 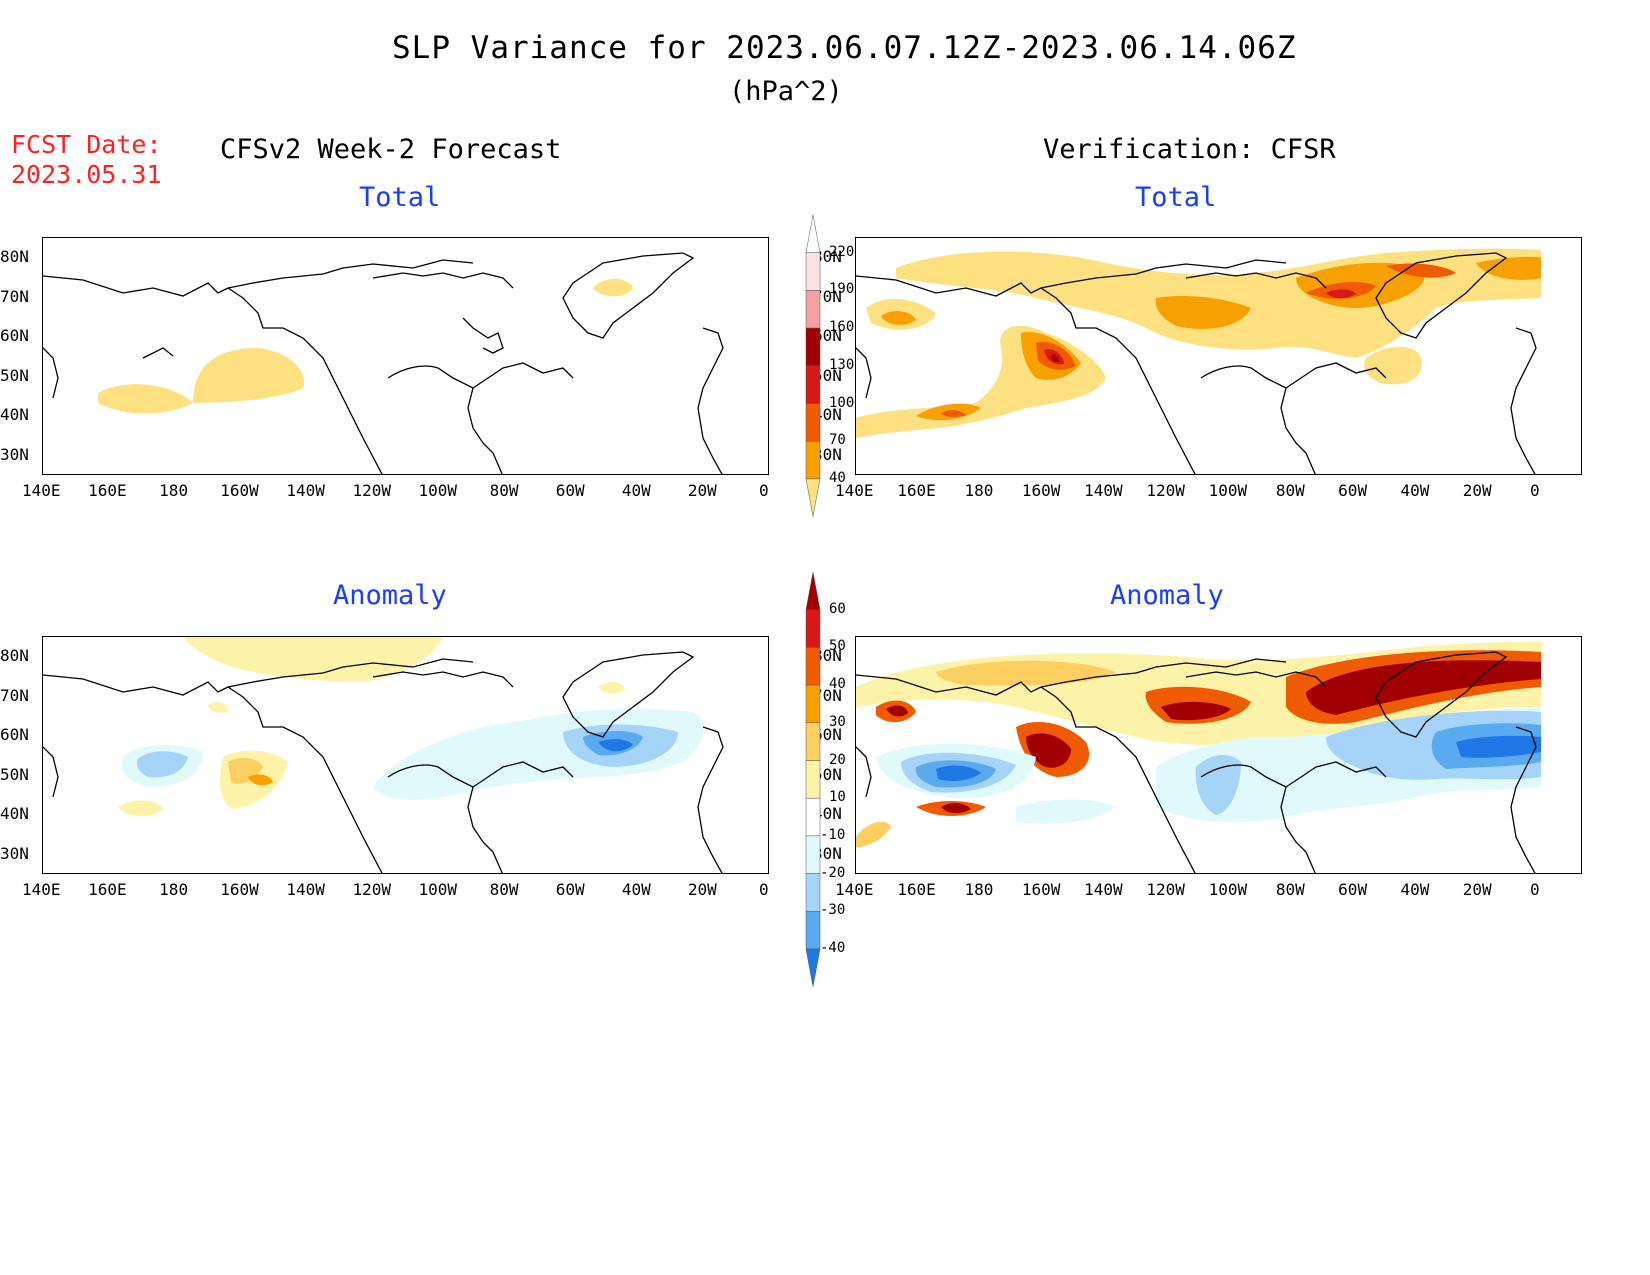 I want to click on forecast-heading: CFSv2 Week-2 Forecast, so click(x=391, y=149).